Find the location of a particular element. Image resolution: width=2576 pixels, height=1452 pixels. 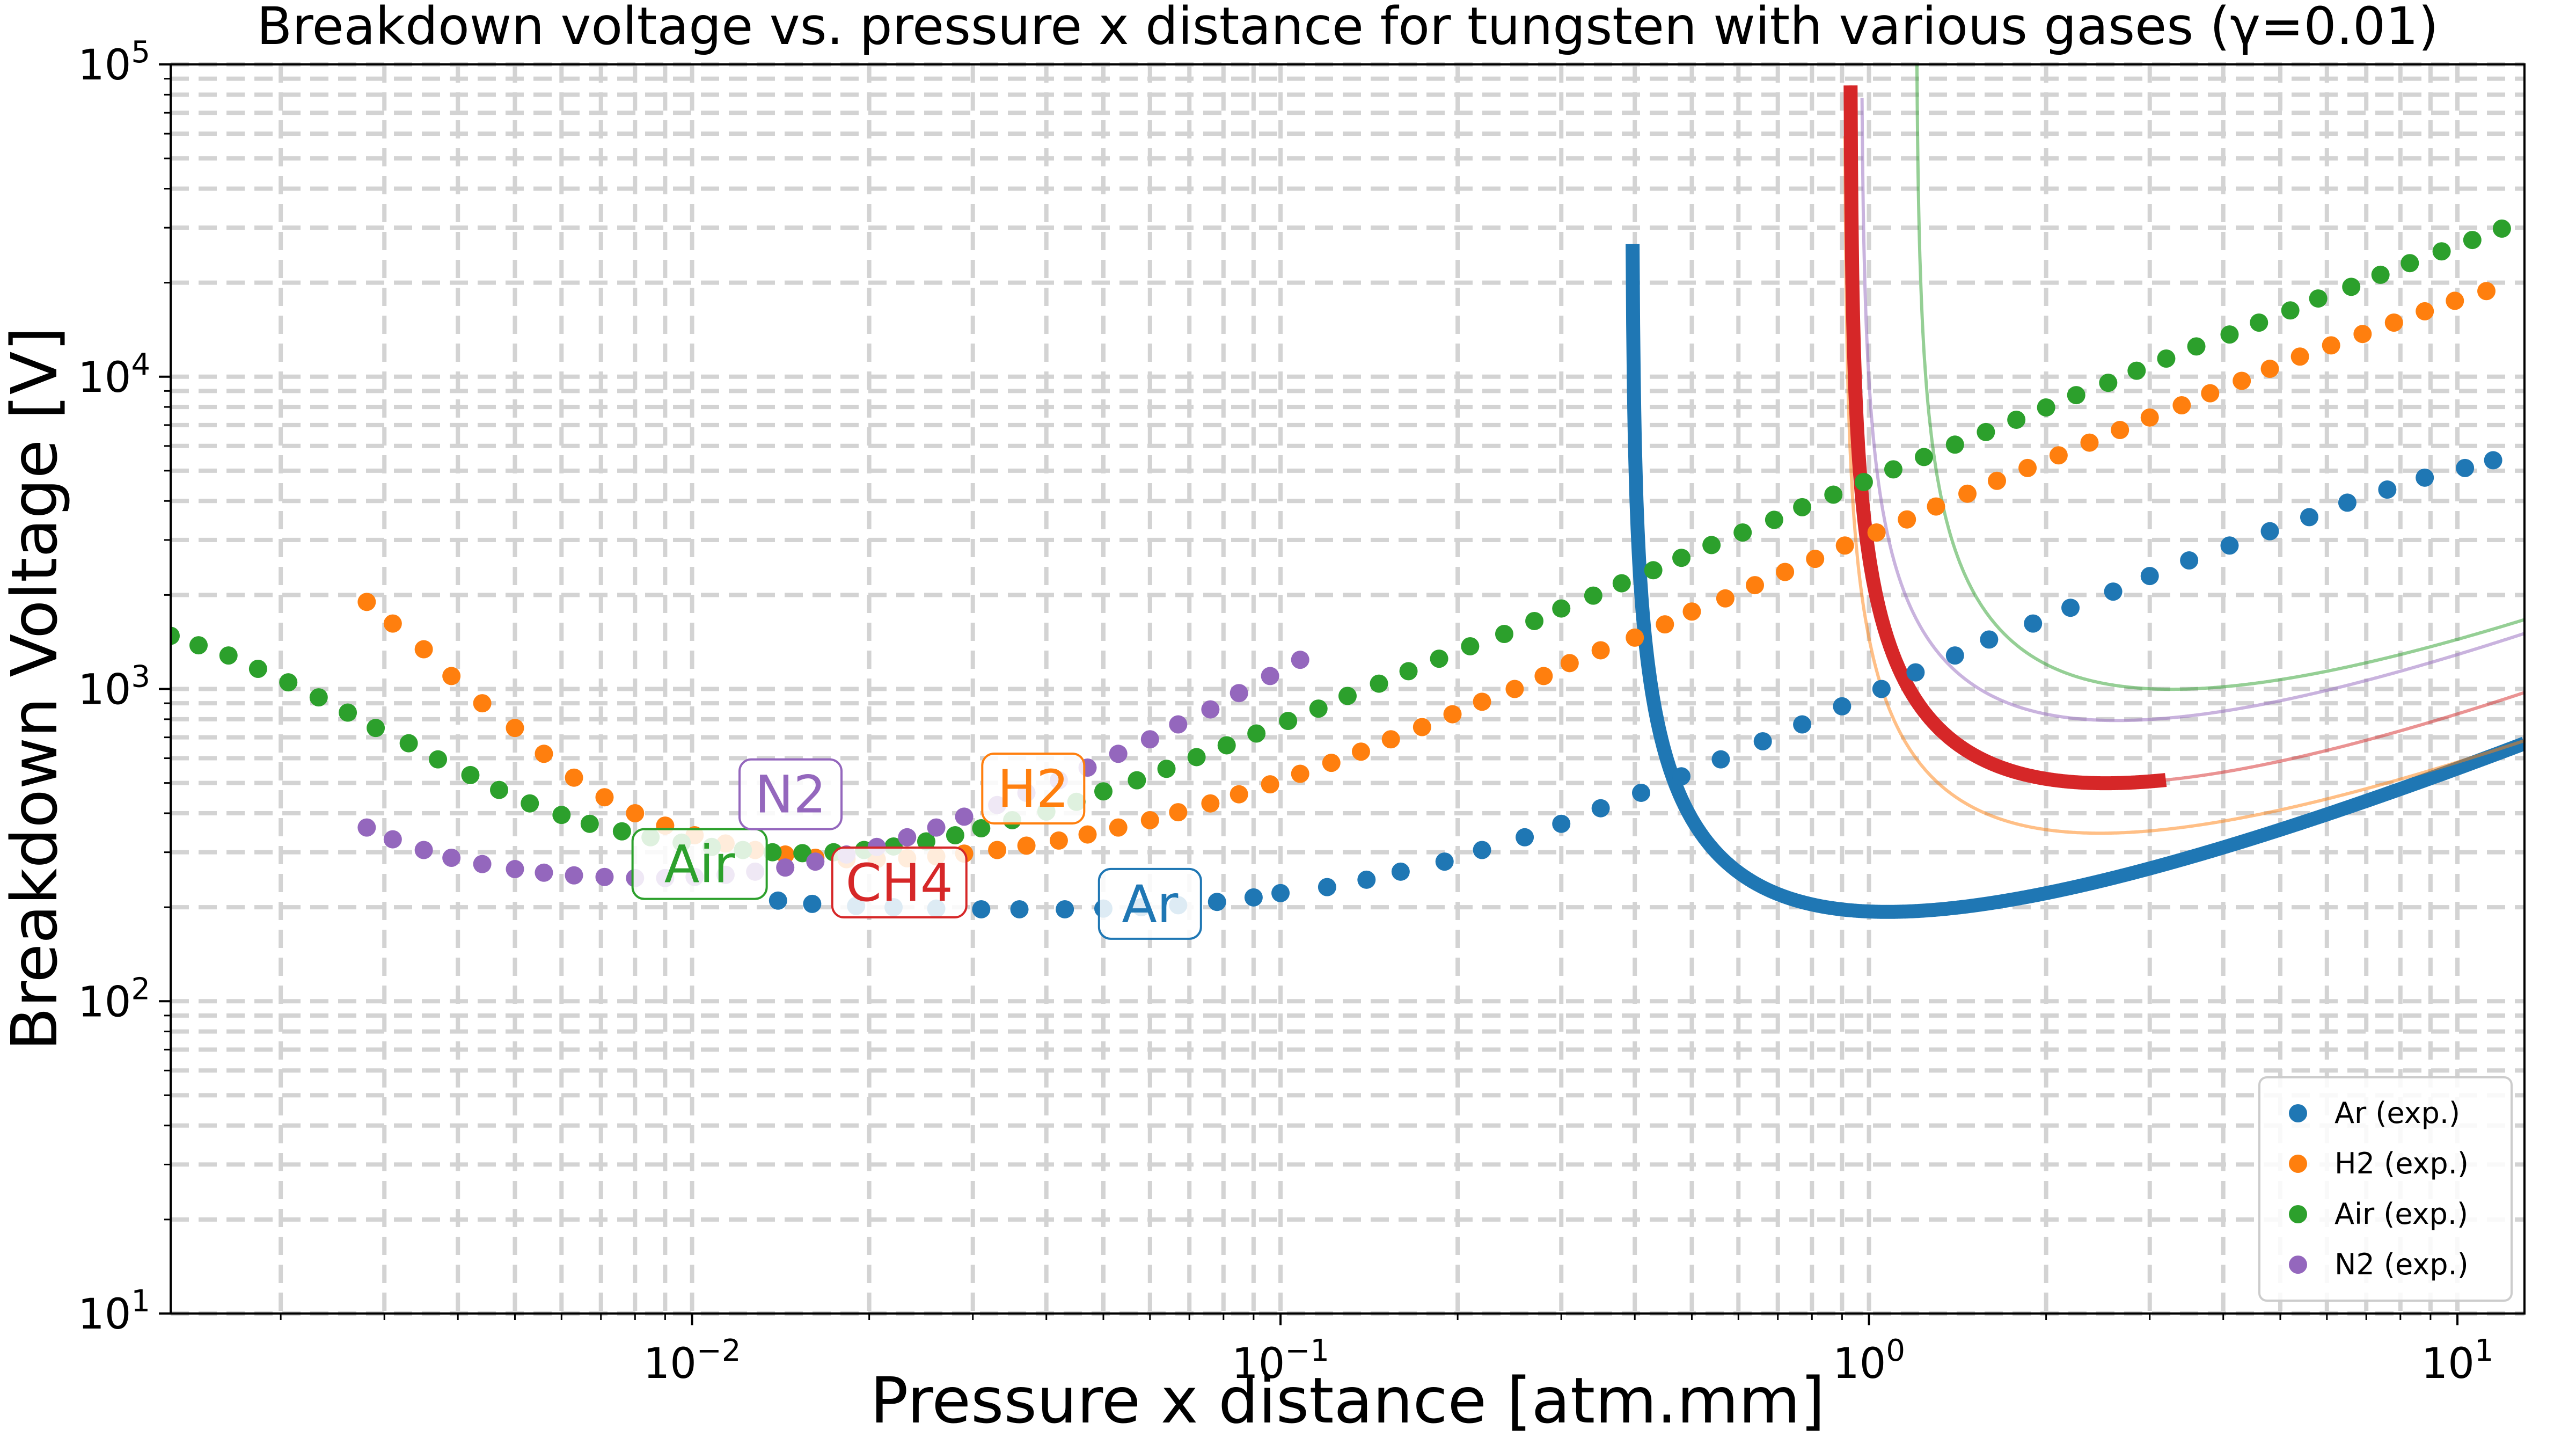

legend-marker-n2 is located at coordinates (2298, 1265).